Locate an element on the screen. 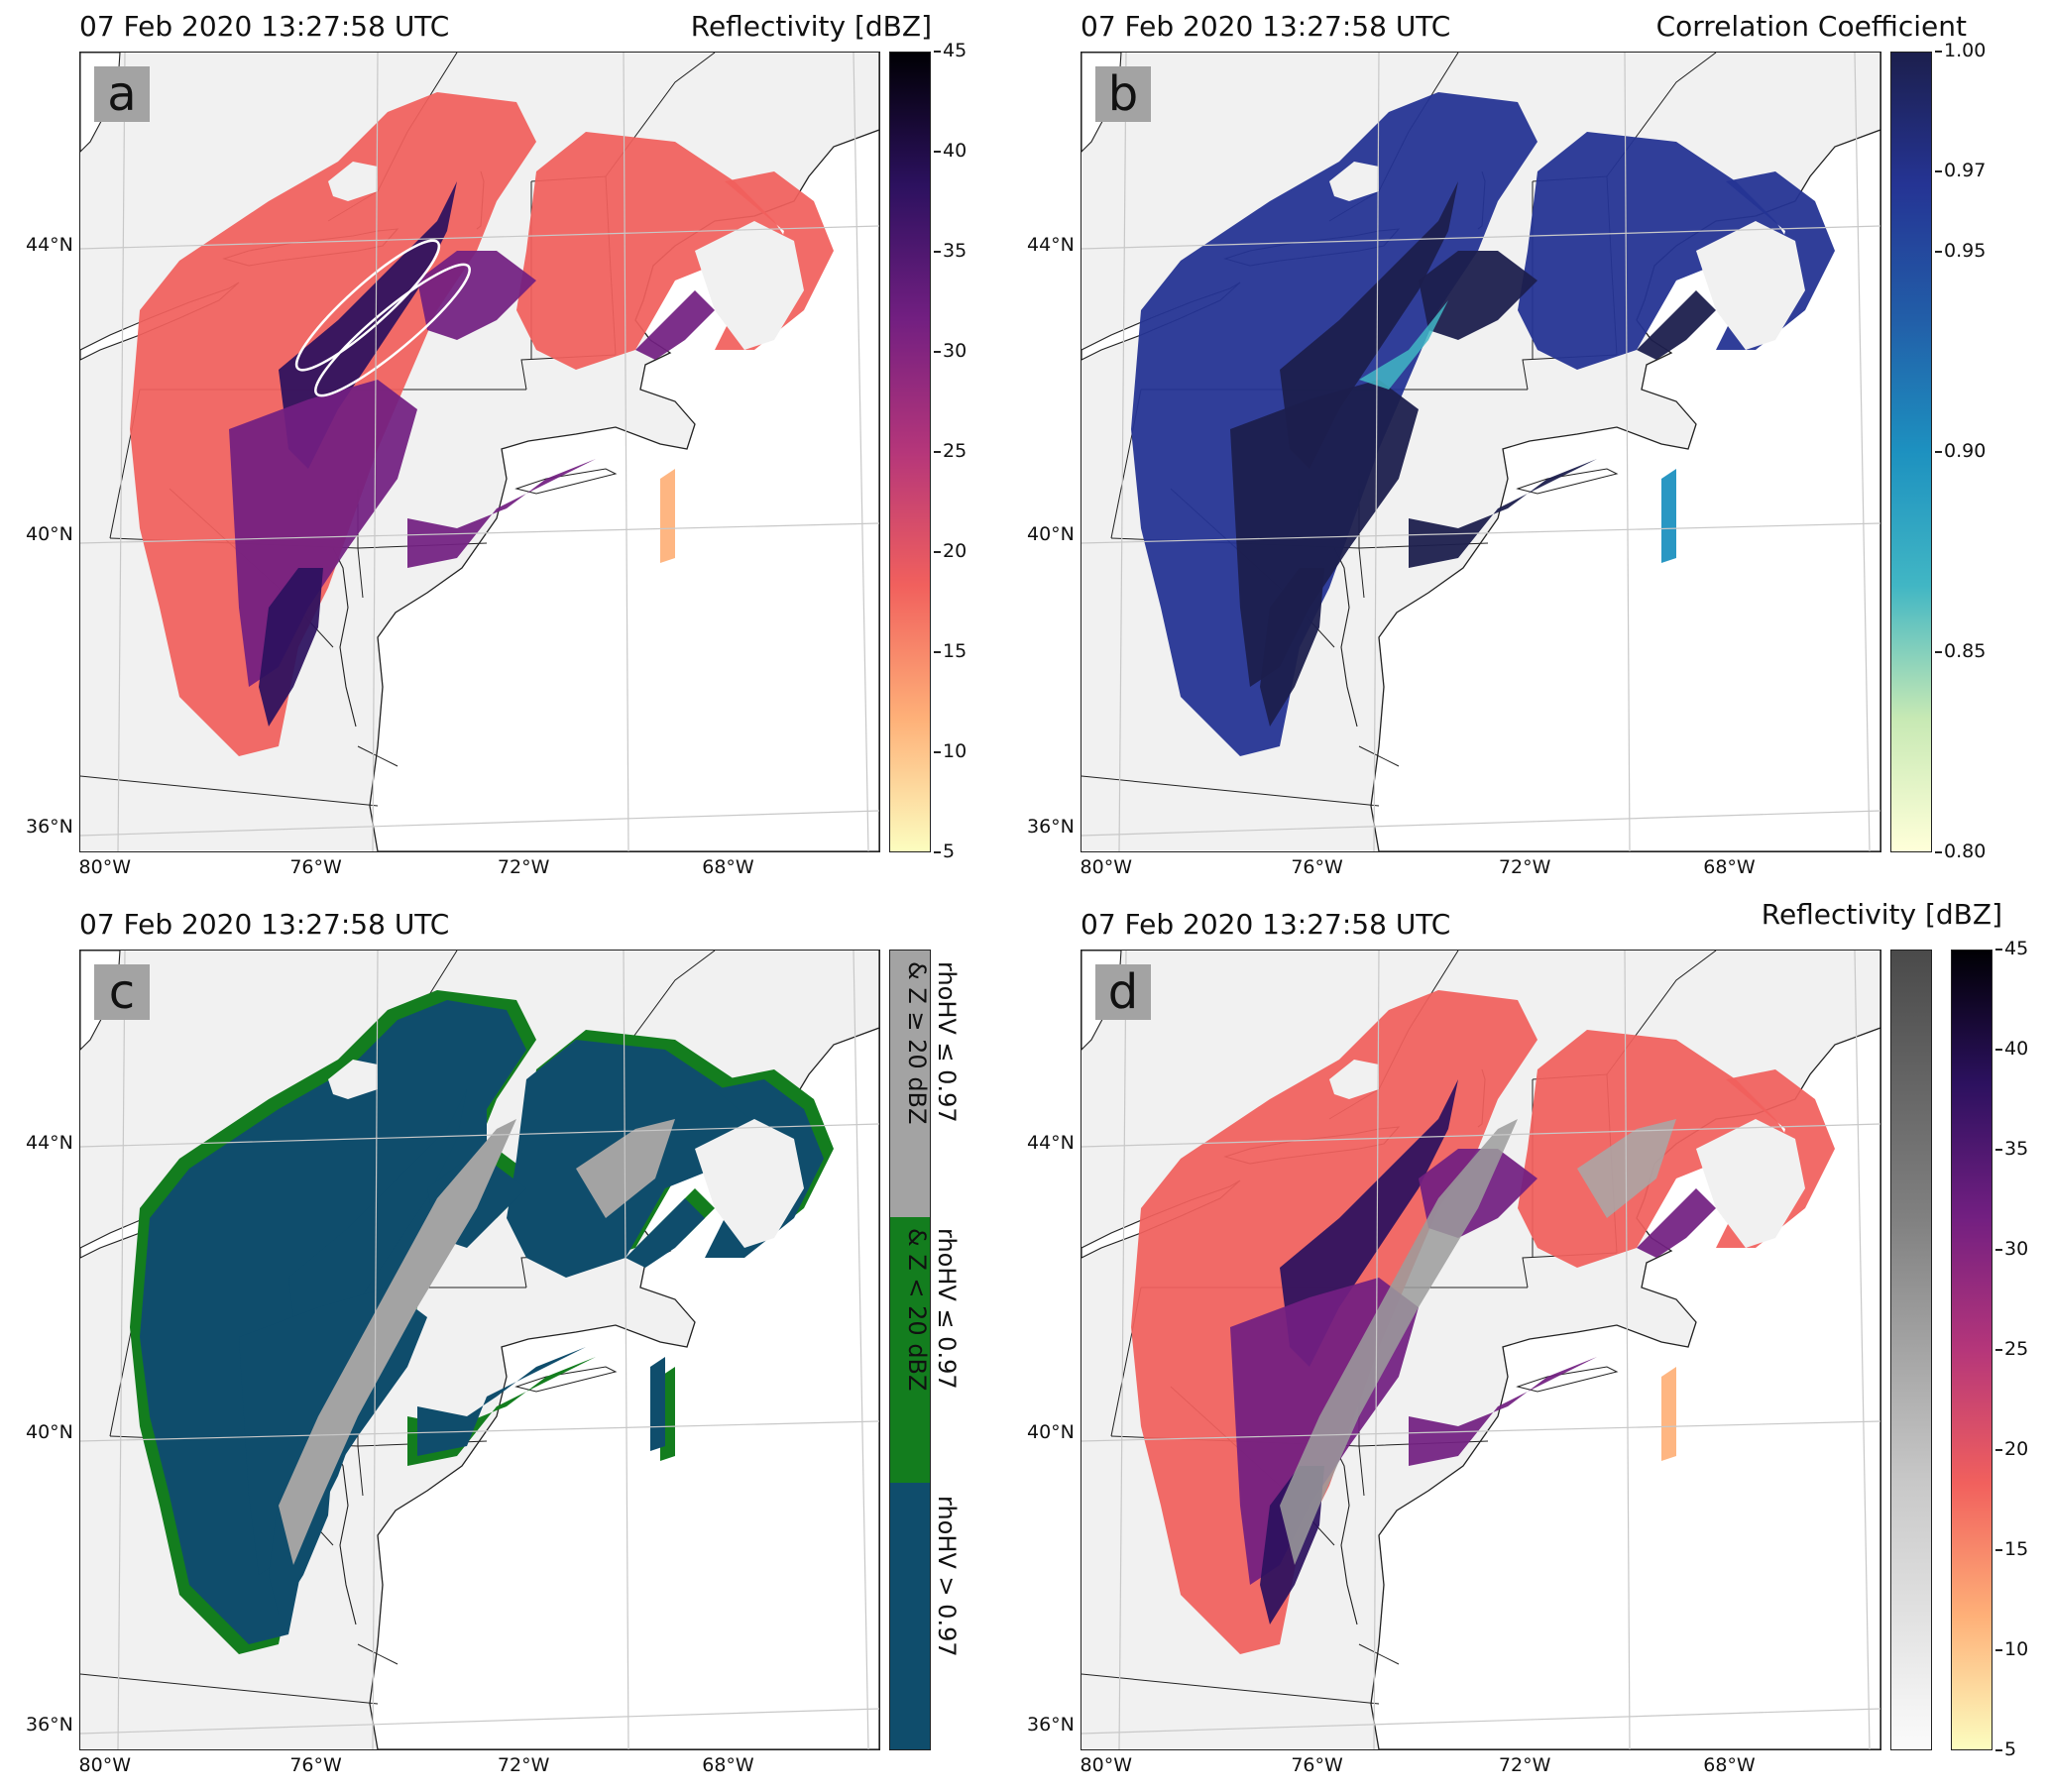  colorbar-gray is located at coordinates (1911, 1350).